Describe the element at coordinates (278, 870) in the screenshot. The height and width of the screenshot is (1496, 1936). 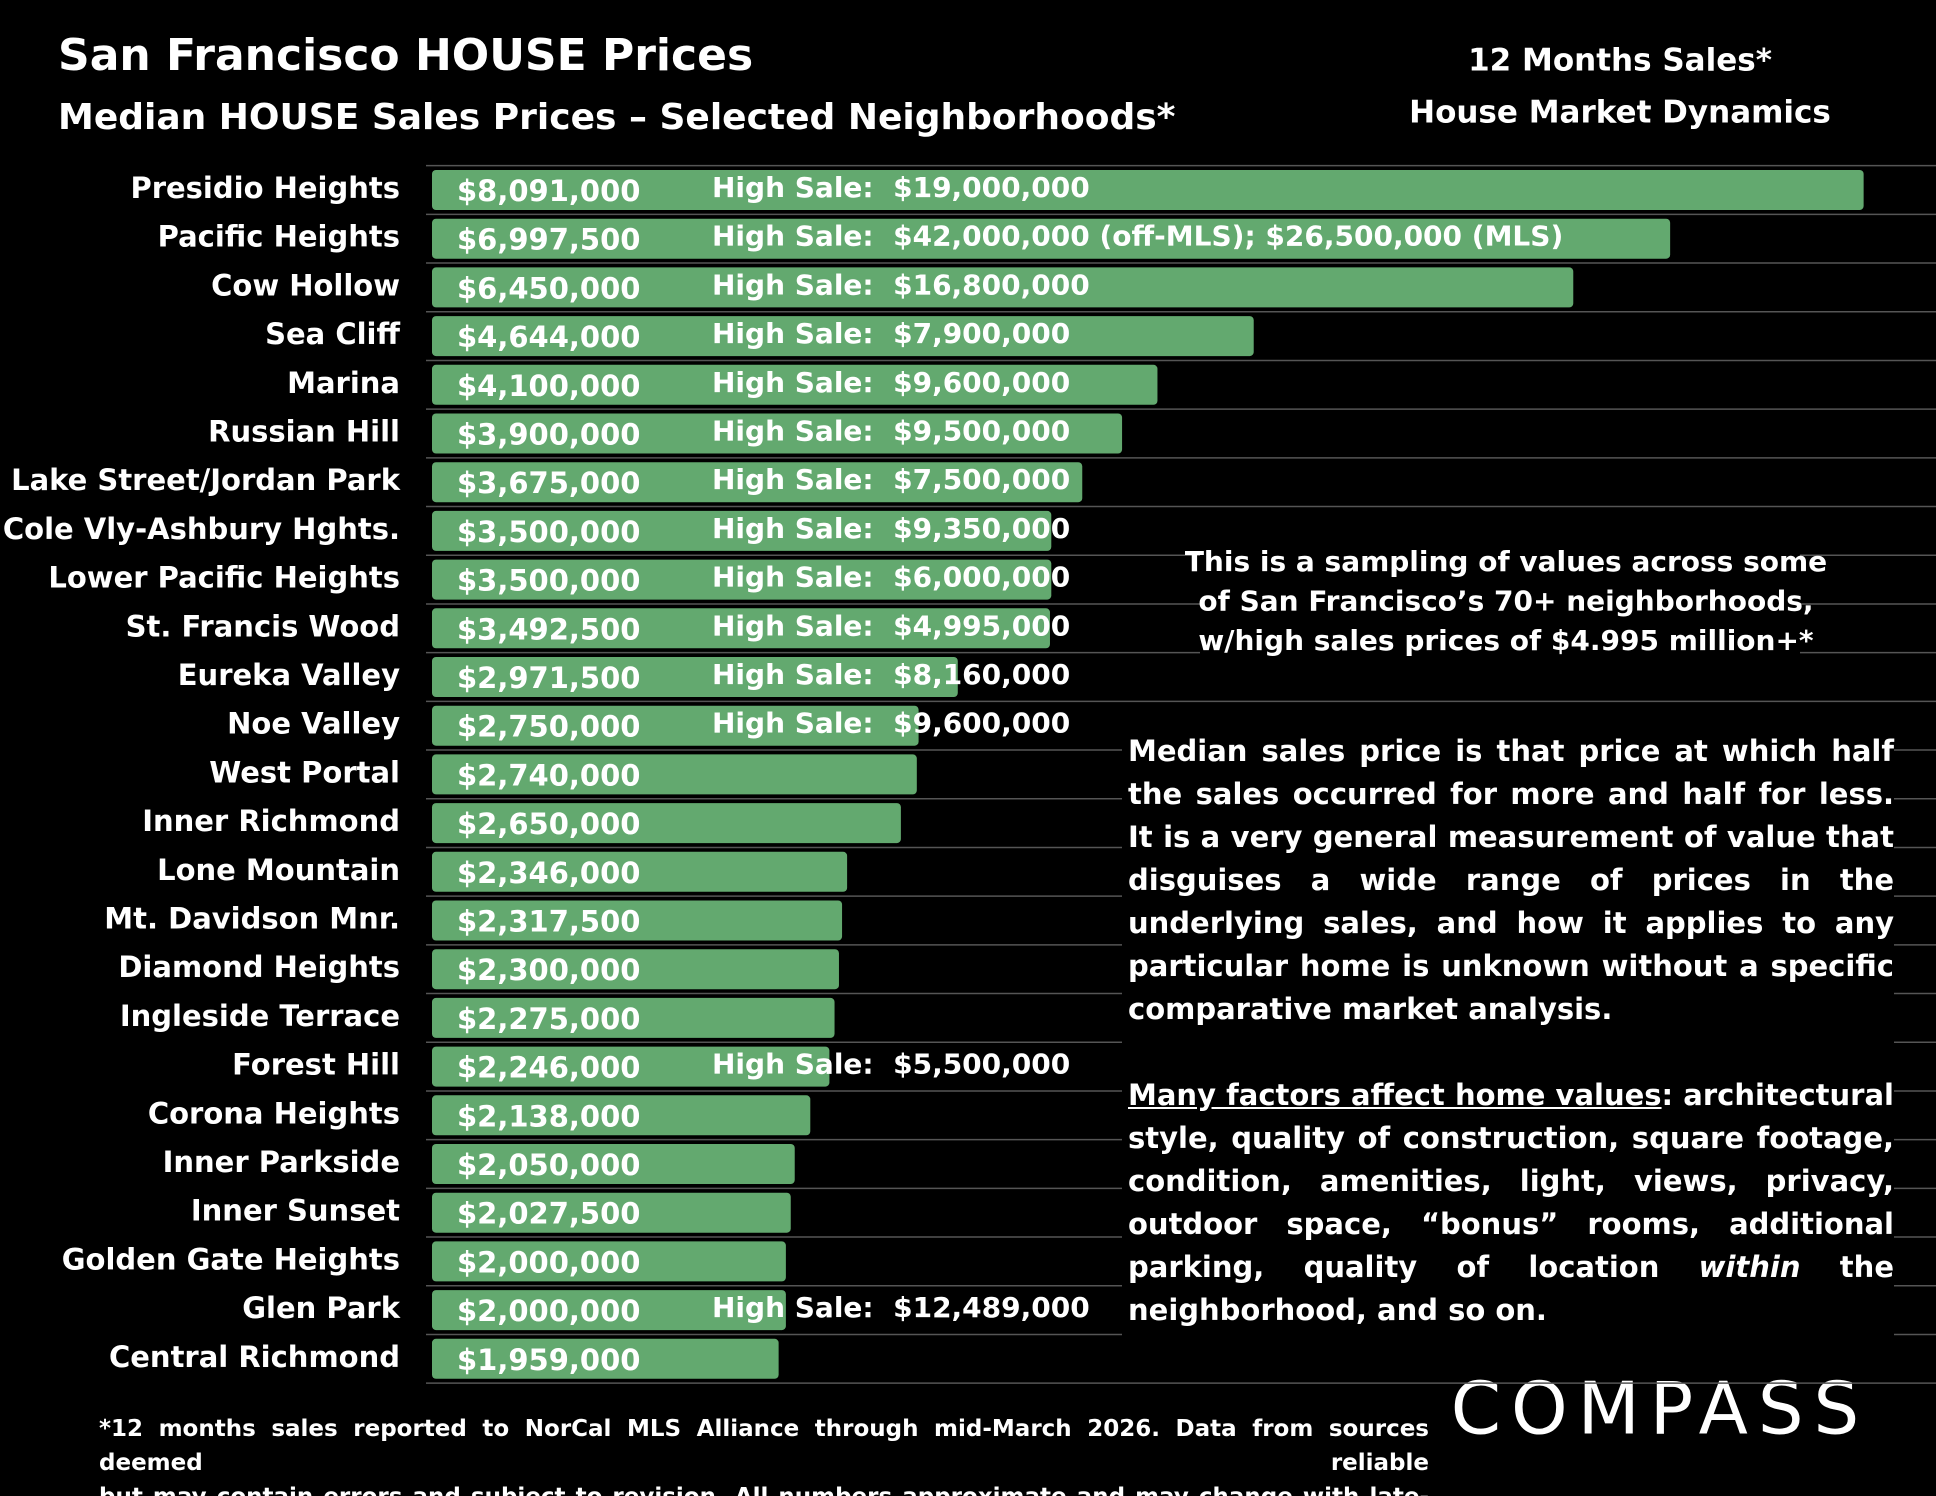
I see `category-label: Lone Mountain` at that location.